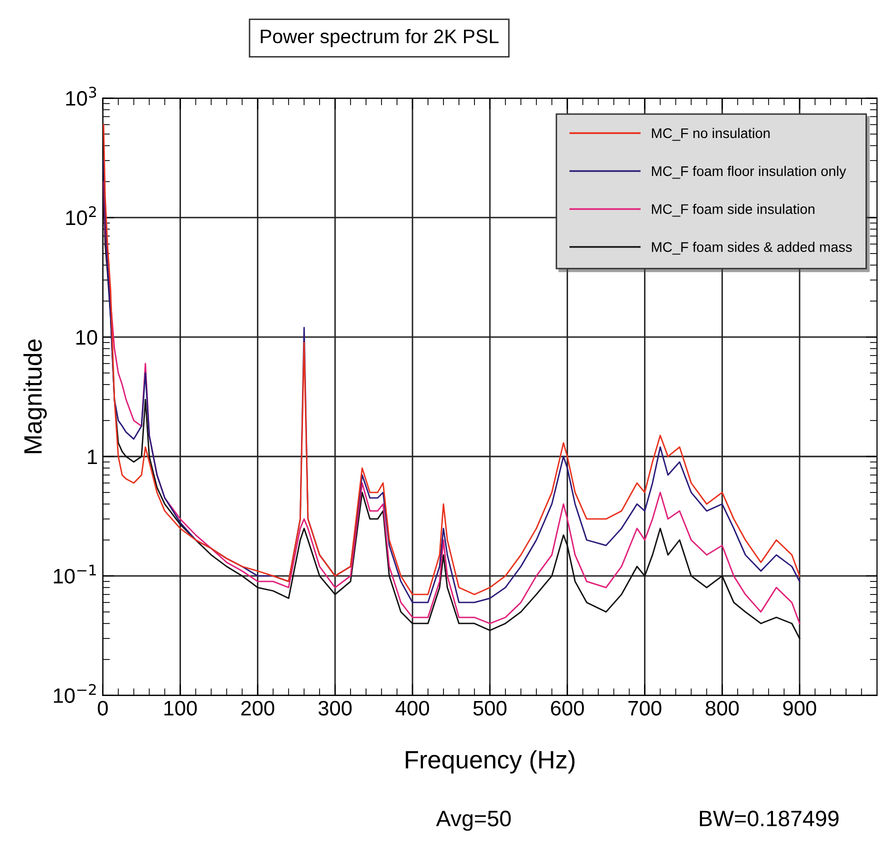 The image size is (894, 846). What do you see at coordinates (35, 397) in the screenshot?
I see `y-axis-title: Magnitude` at bounding box center [35, 397].